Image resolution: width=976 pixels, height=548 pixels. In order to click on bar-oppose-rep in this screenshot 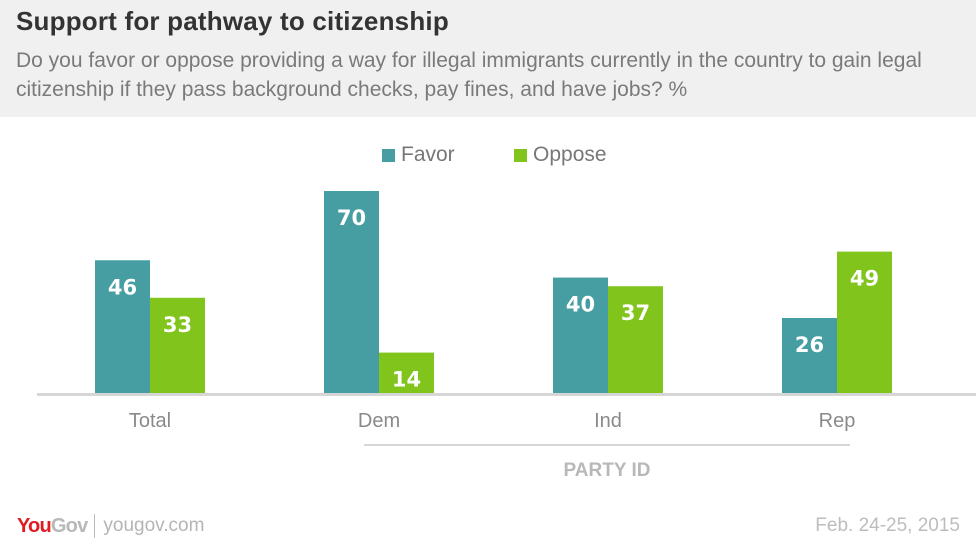, I will do `click(864, 322)`.